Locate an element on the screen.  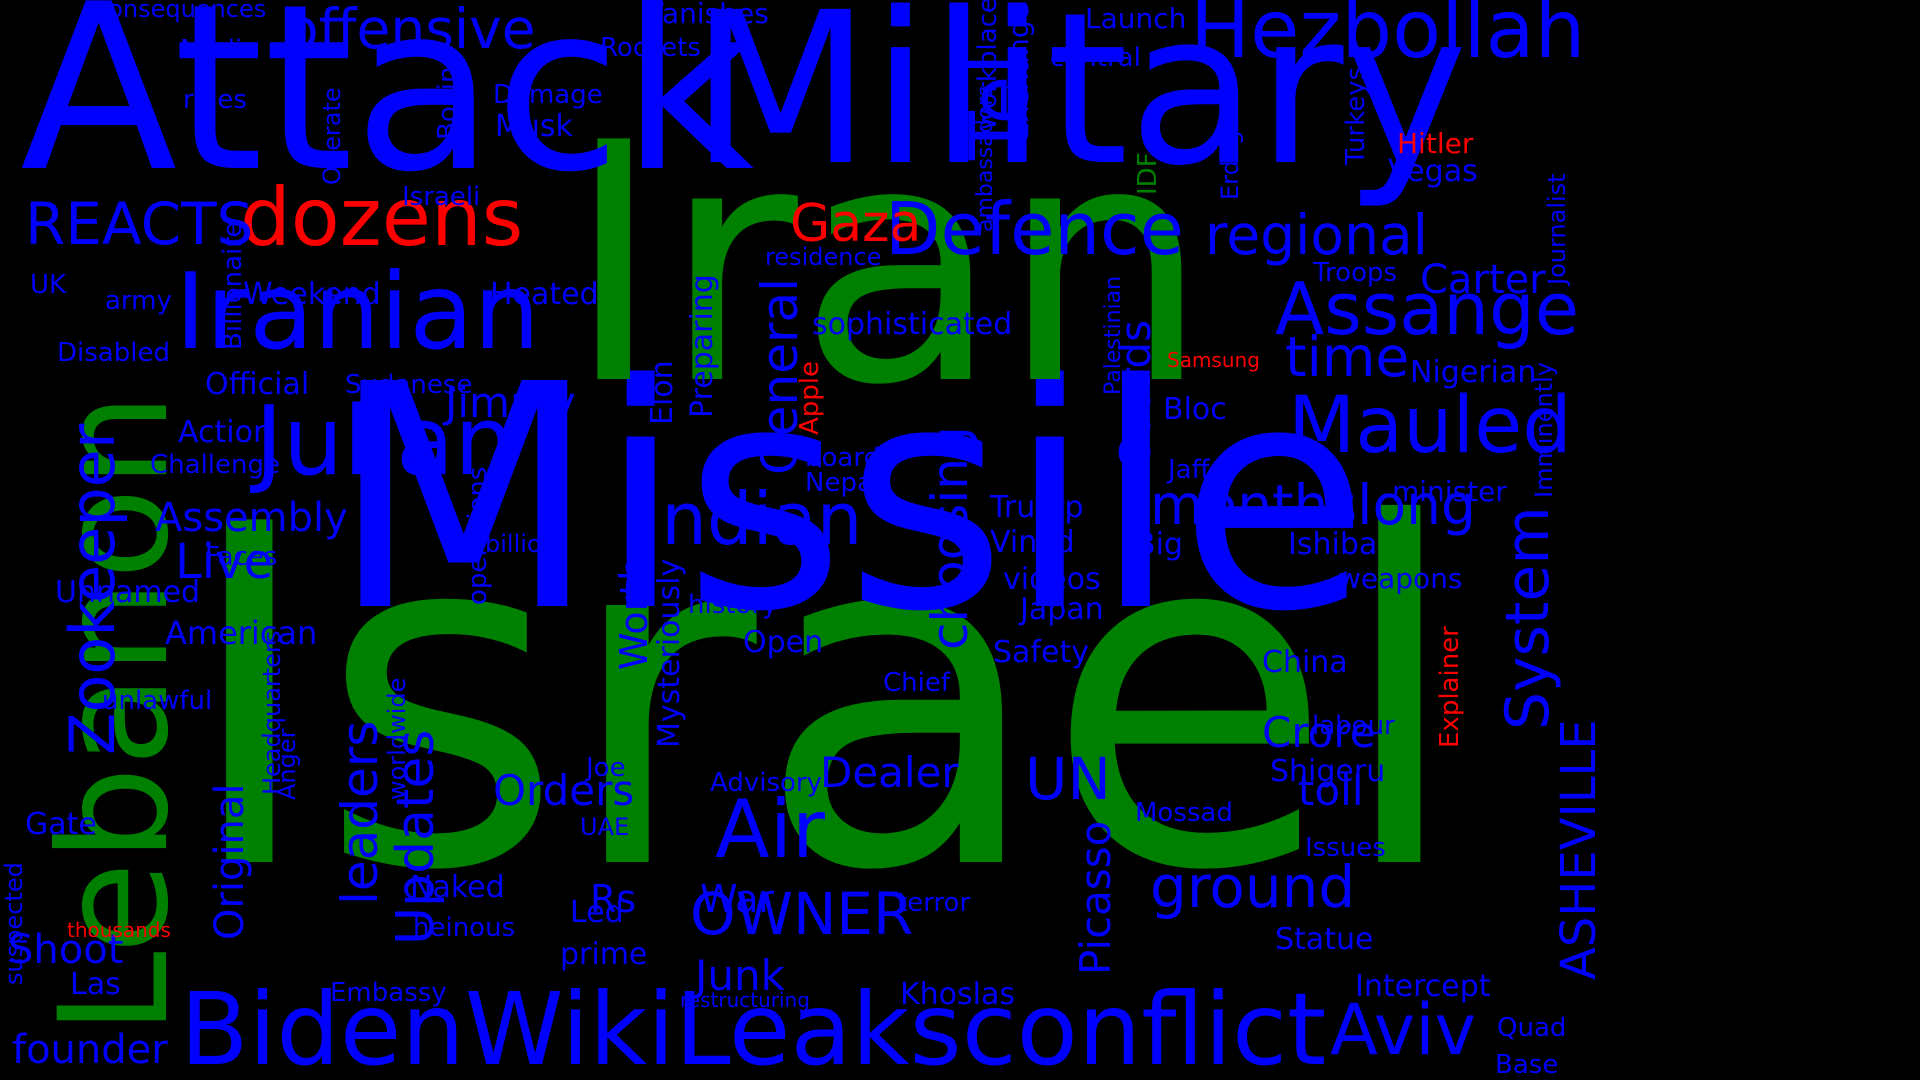
word-advisory: Advisory is located at coordinates (766, 783).